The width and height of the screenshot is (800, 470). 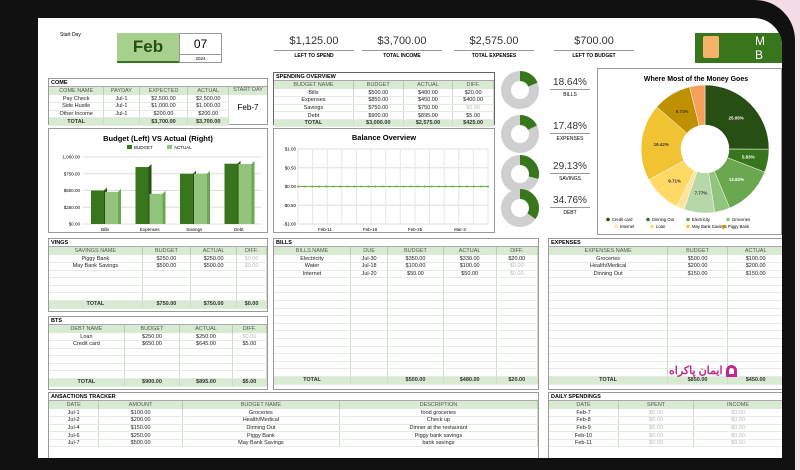 What do you see at coordinates (520, 208) in the screenshot?
I see `donut-fill` at bounding box center [520, 208].